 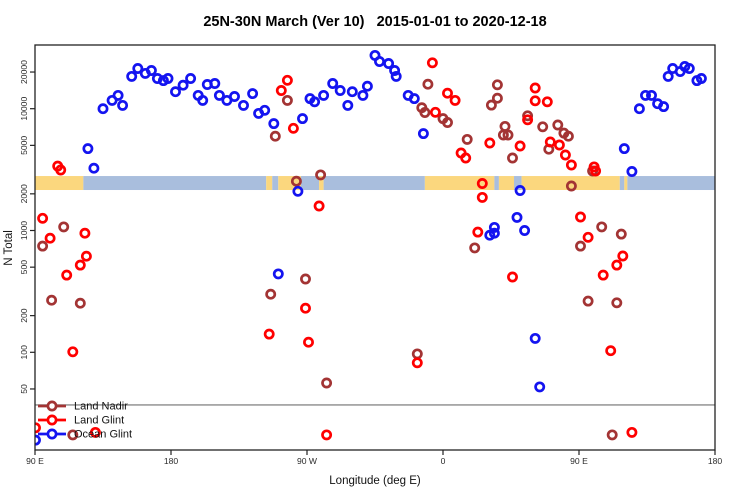 What do you see at coordinates (24, 230) in the screenshot?
I see `y-tick-label: 1000` at bounding box center [24, 230].